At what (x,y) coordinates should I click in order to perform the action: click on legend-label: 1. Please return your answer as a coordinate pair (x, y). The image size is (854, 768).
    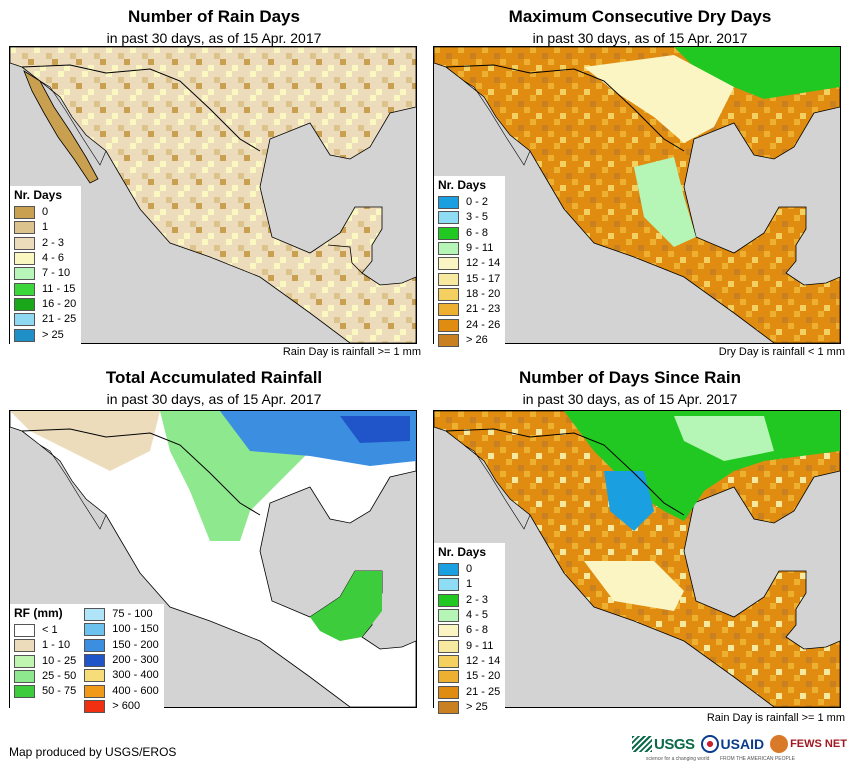
    Looking at the image, I should click on (45, 227).